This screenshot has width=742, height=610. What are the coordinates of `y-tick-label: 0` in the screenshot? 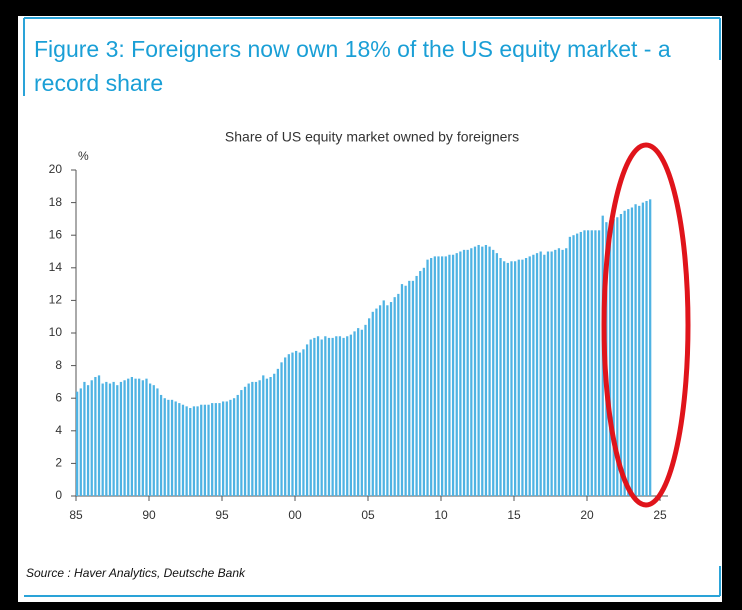 It's located at (58, 495).